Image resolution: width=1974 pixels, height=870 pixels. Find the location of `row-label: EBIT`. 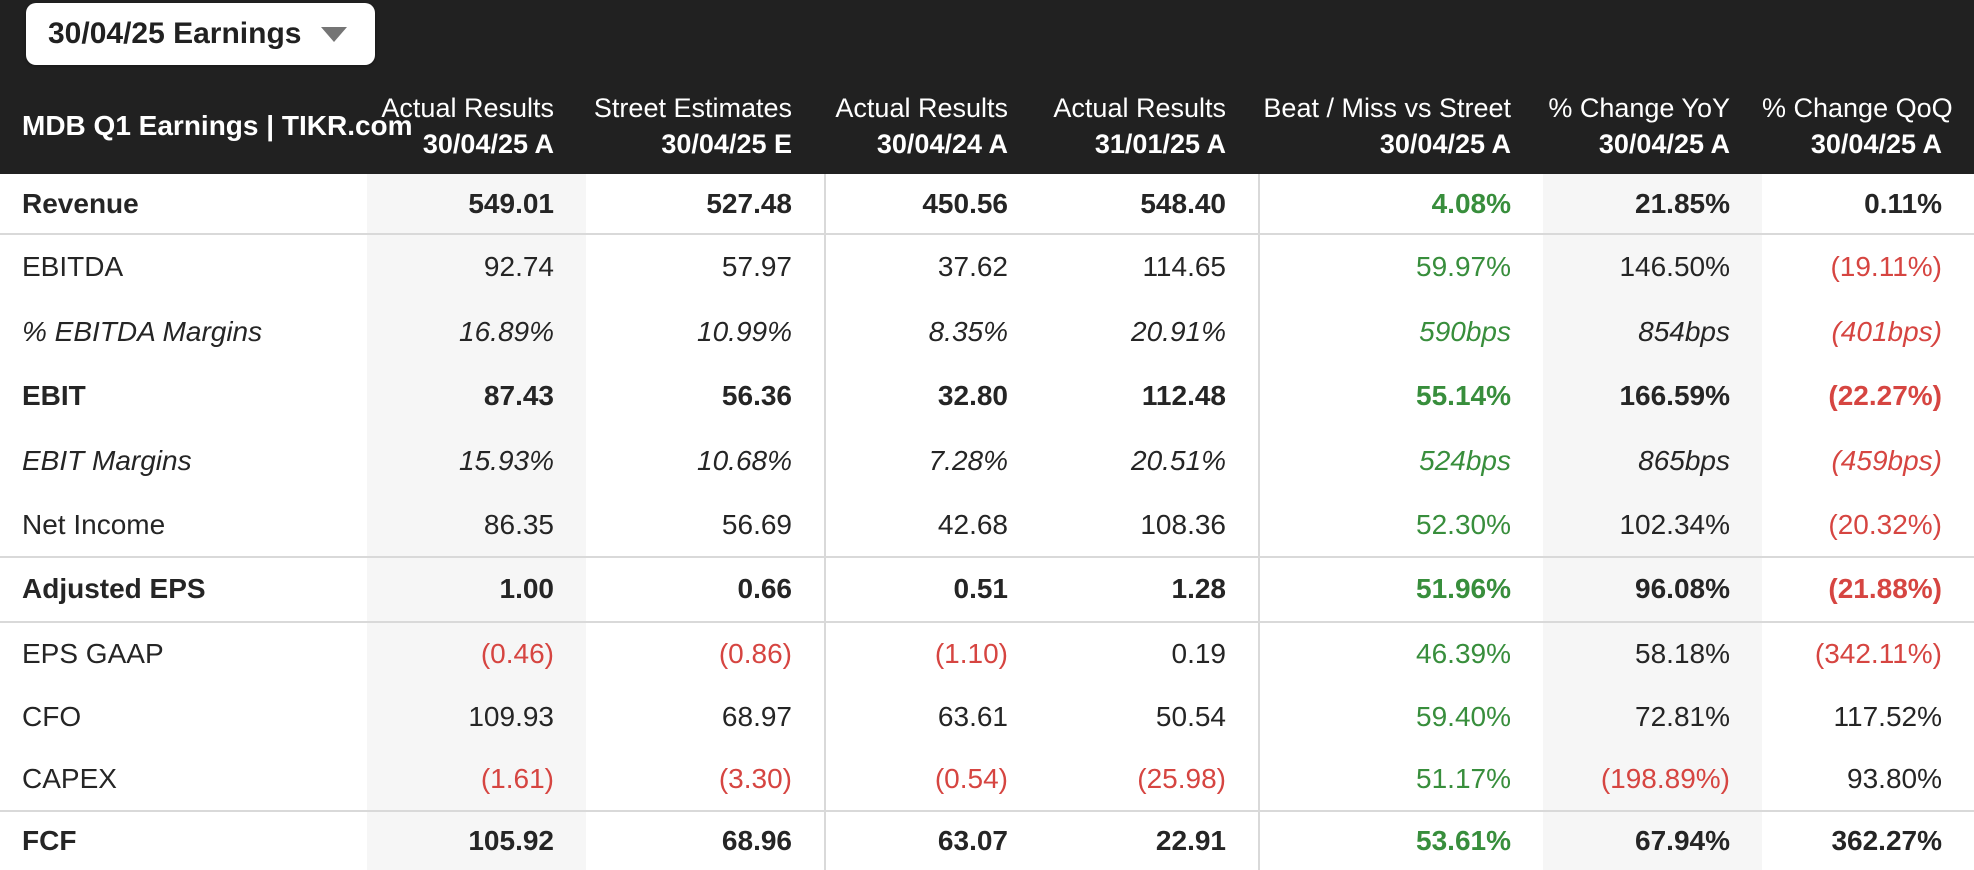

row-label: EBIT is located at coordinates (54, 396).